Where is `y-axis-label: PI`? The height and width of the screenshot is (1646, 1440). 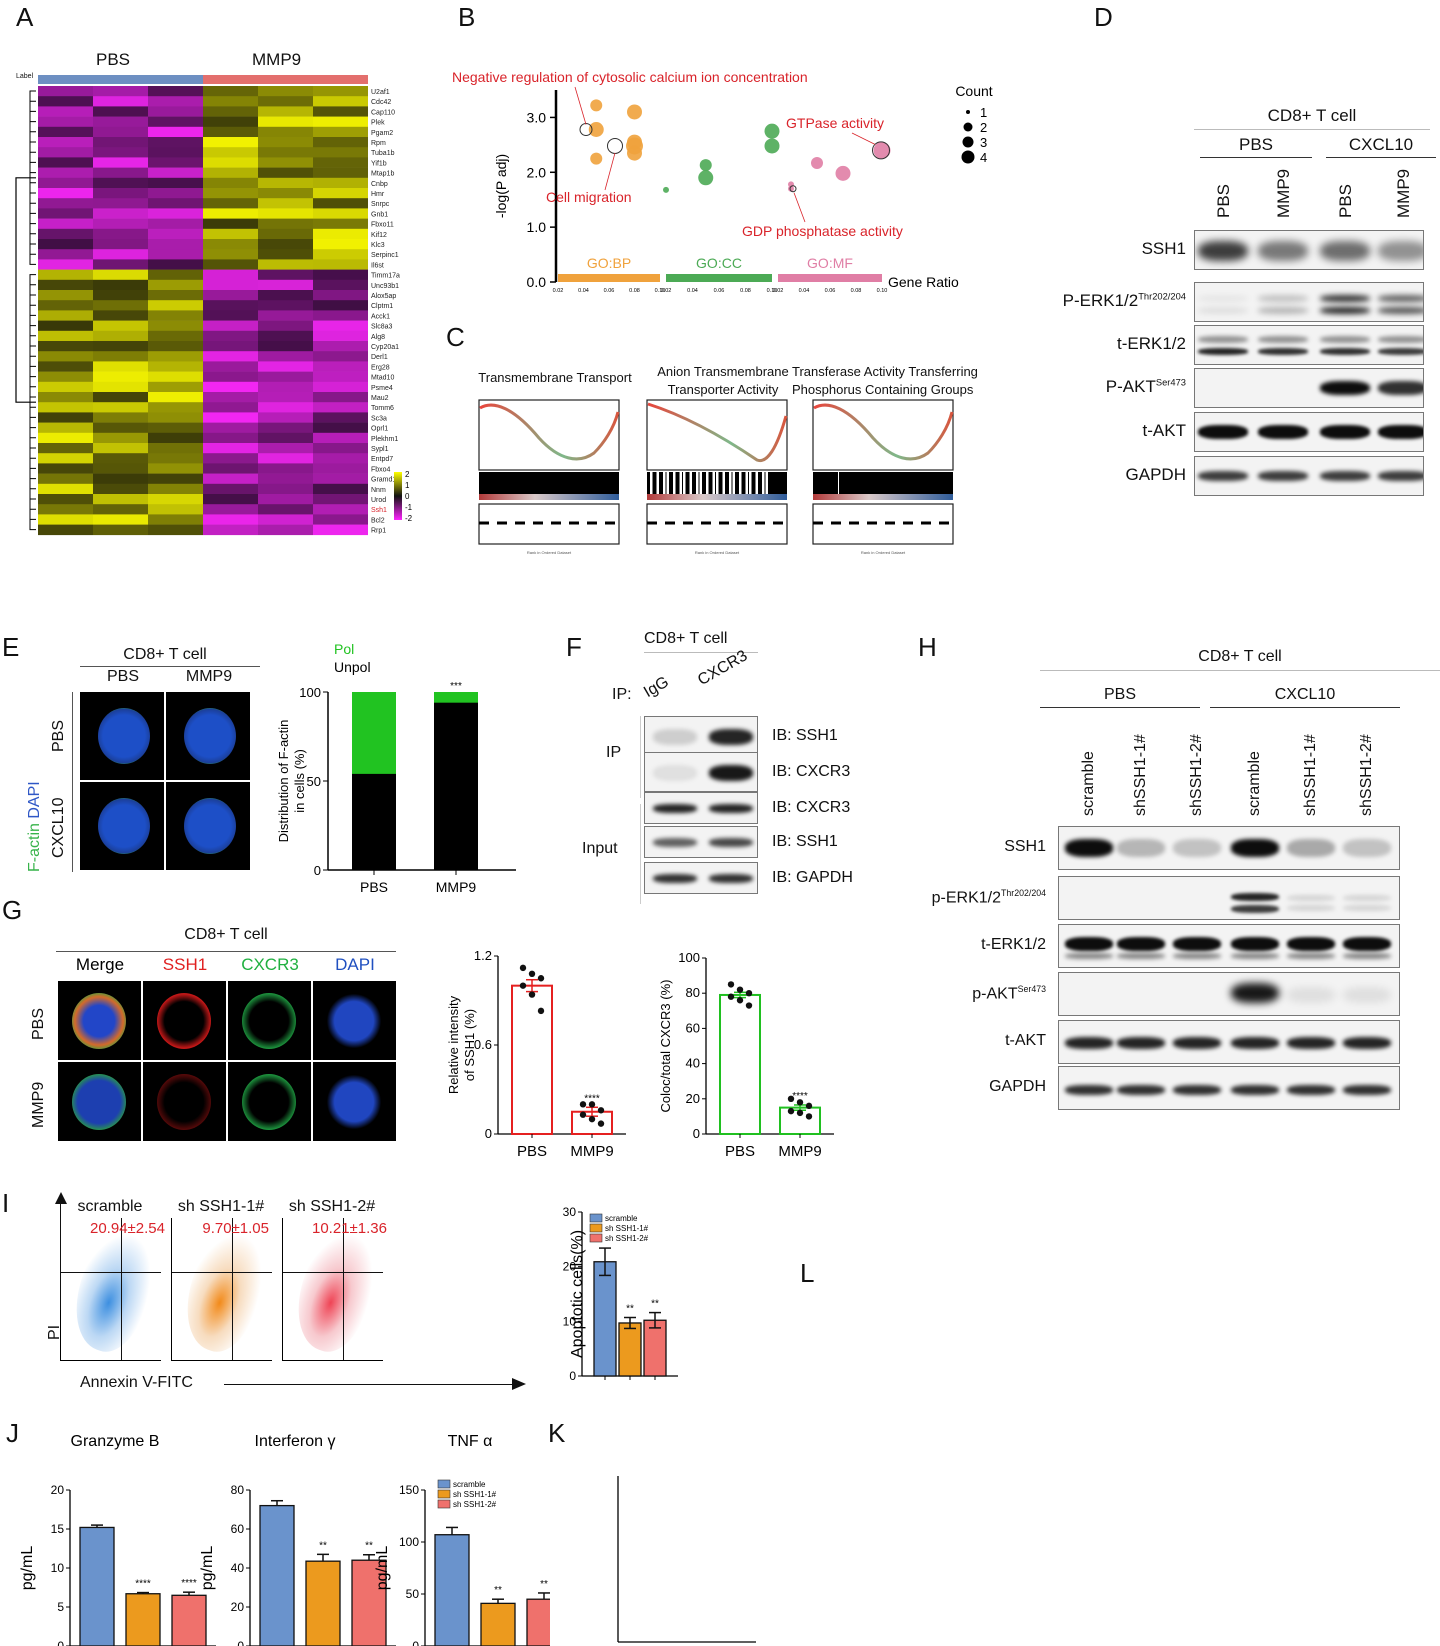
y-axis-label: PI is located at coordinates (54, 1332).